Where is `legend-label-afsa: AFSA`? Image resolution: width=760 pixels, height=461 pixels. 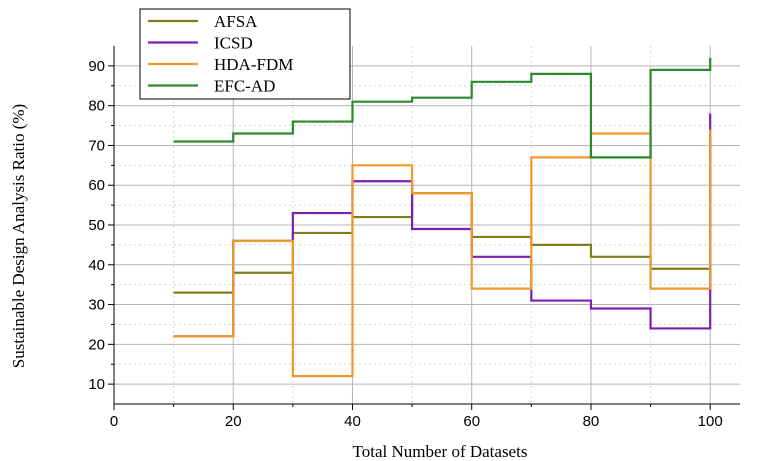 legend-label-afsa: AFSA is located at coordinates (236, 21).